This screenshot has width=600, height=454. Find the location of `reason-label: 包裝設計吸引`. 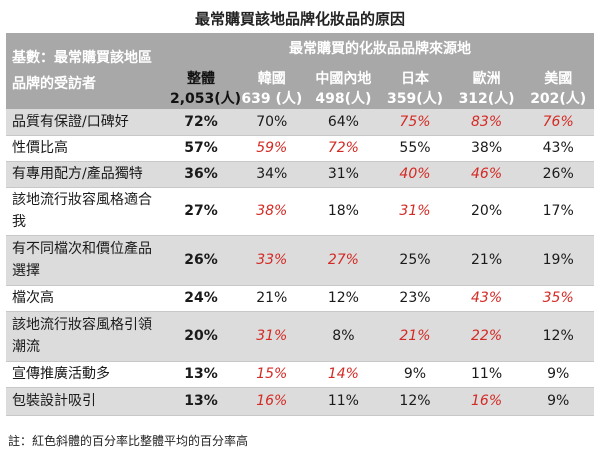

reason-label: 包裝設計吸引 is located at coordinates (54, 401).